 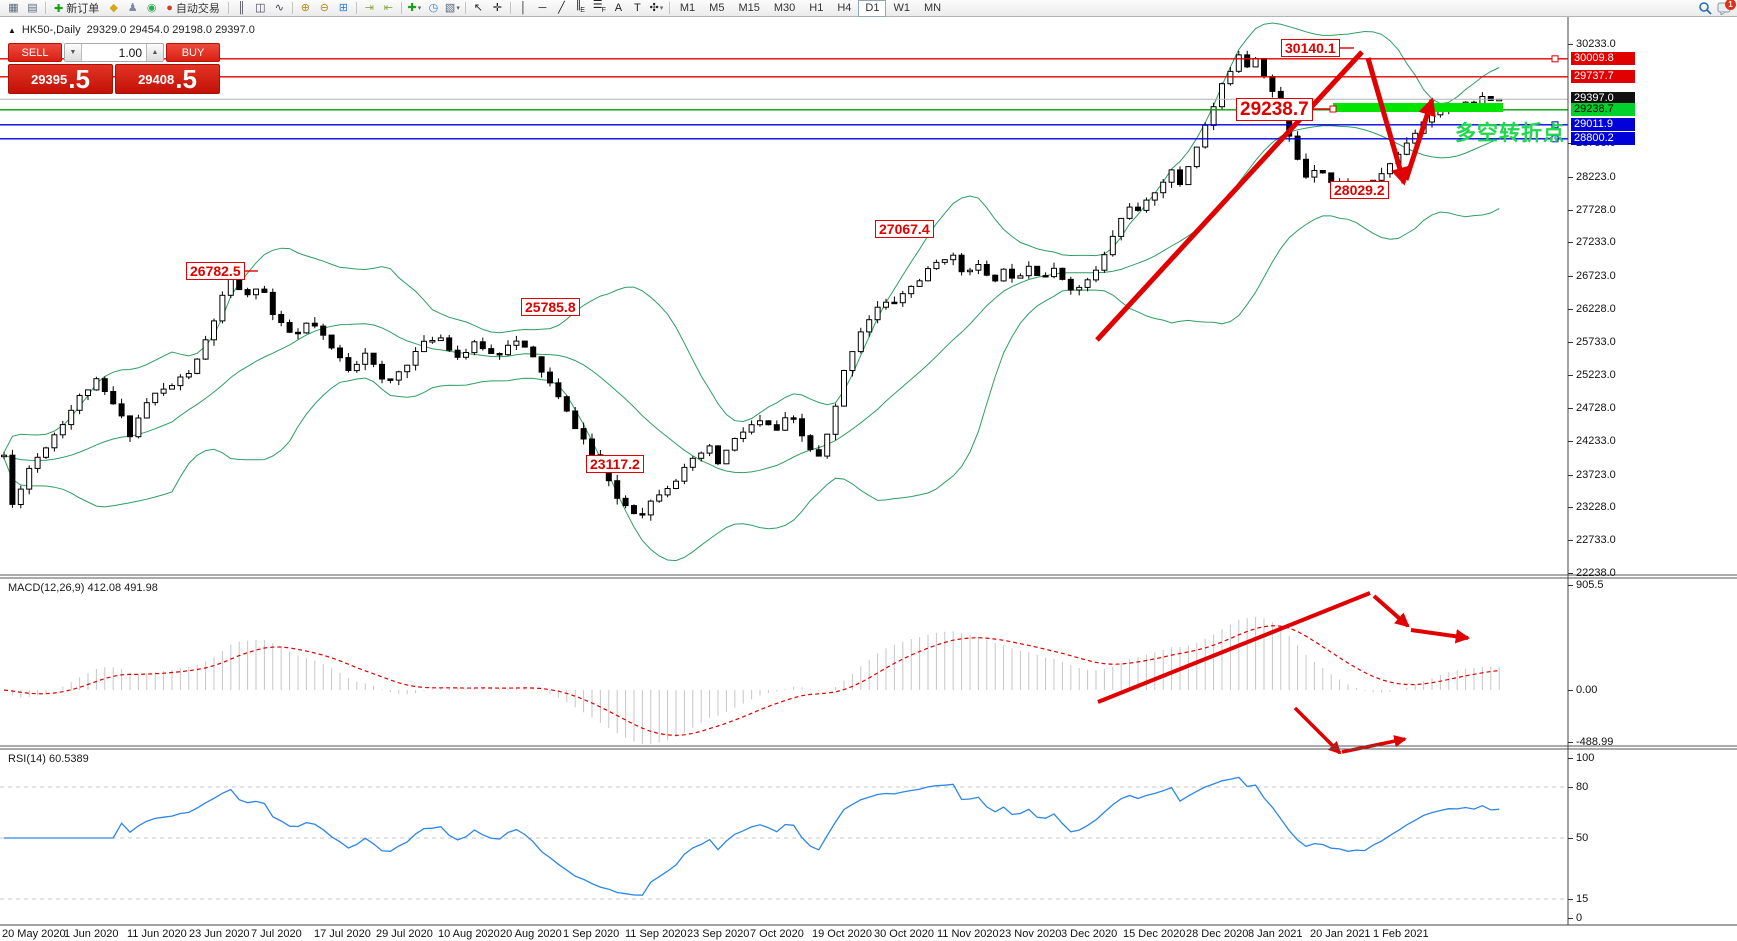 What do you see at coordinates (35, 52) in the screenshot?
I see `sell-button: SELL` at bounding box center [35, 52].